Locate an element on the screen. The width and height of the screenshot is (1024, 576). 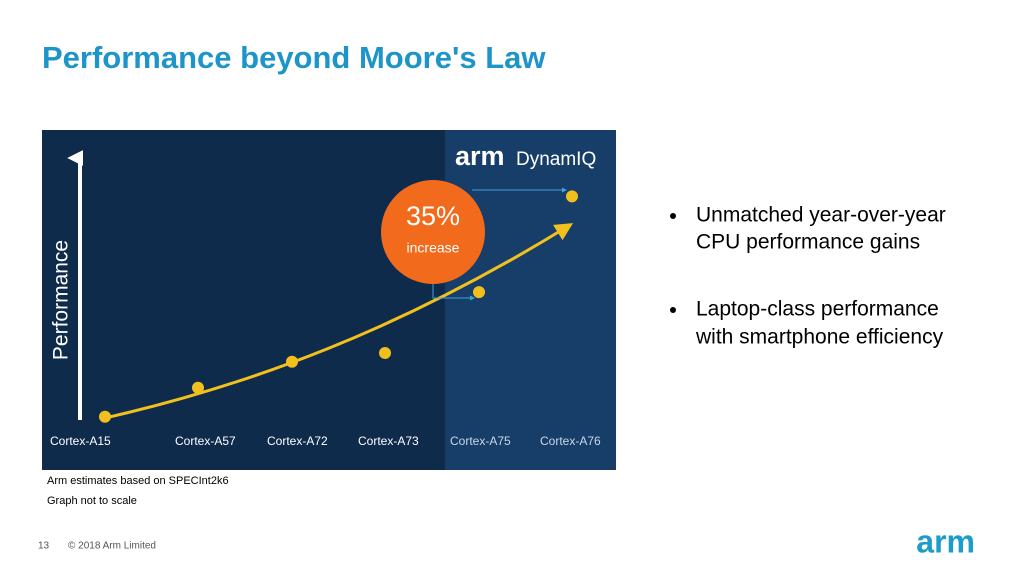
bullet-text: with smartphone efficiency is located at coordinates (819, 337).